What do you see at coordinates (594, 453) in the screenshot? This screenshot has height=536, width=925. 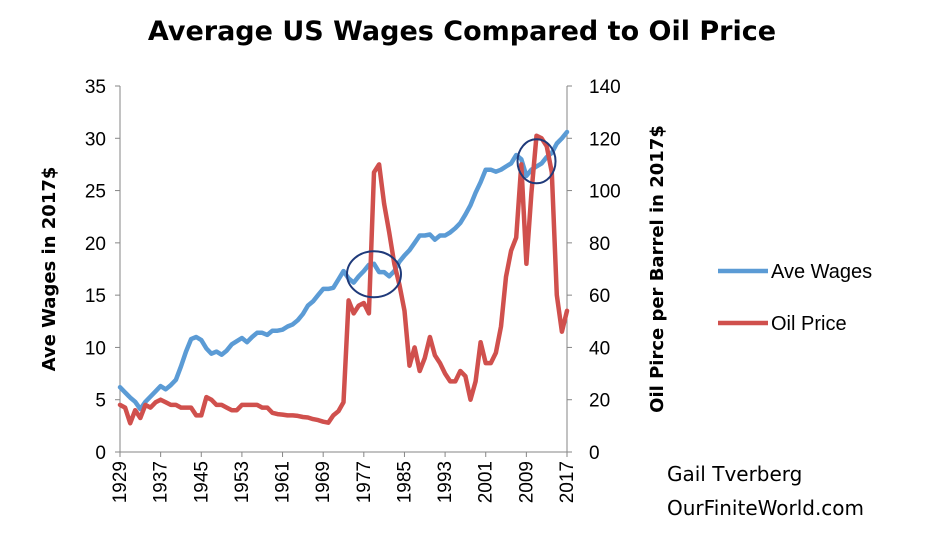 I see `right-tick-label: 0` at bounding box center [594, 453].